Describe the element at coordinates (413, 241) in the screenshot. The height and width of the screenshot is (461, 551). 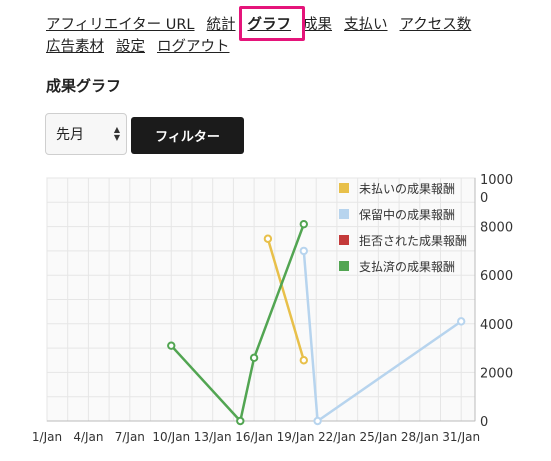
I see `legend-label-2: 拒否された成果報酬` at that location.